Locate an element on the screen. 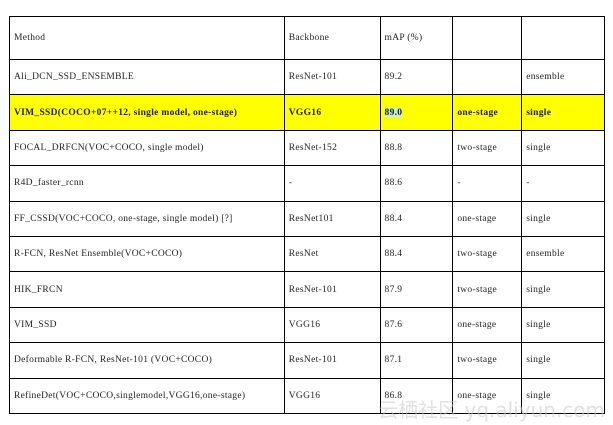 Image resolution: width=613 pixels, height=425 pixels. table-row: HIK_FRCN ResNet-101 87.9 two-stage single is located at coordinates (307, 289).